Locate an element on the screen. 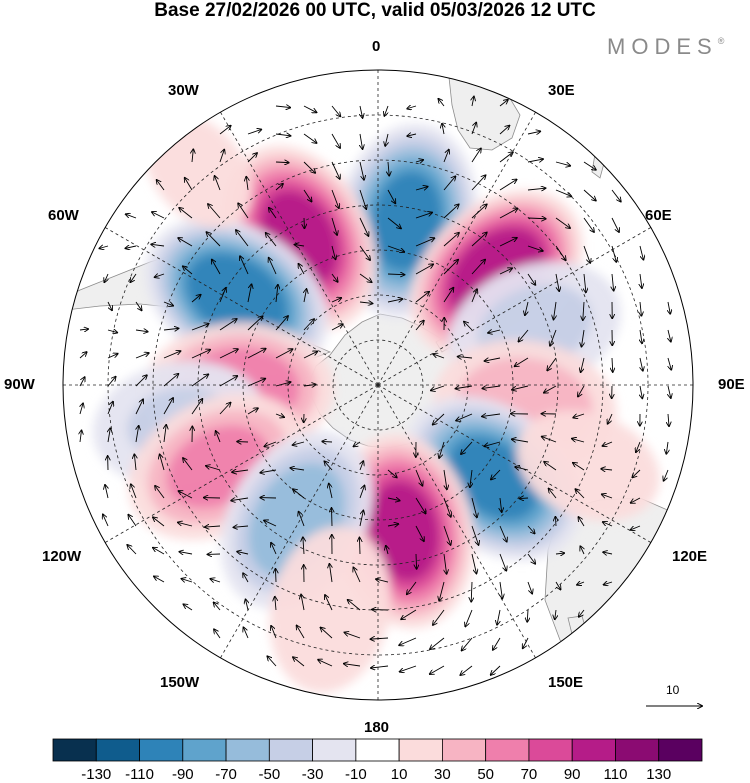 Image resolution: width=750 pixels, height=783 pixels. colorbar-label: 10 is located at coordinates (399, 774).